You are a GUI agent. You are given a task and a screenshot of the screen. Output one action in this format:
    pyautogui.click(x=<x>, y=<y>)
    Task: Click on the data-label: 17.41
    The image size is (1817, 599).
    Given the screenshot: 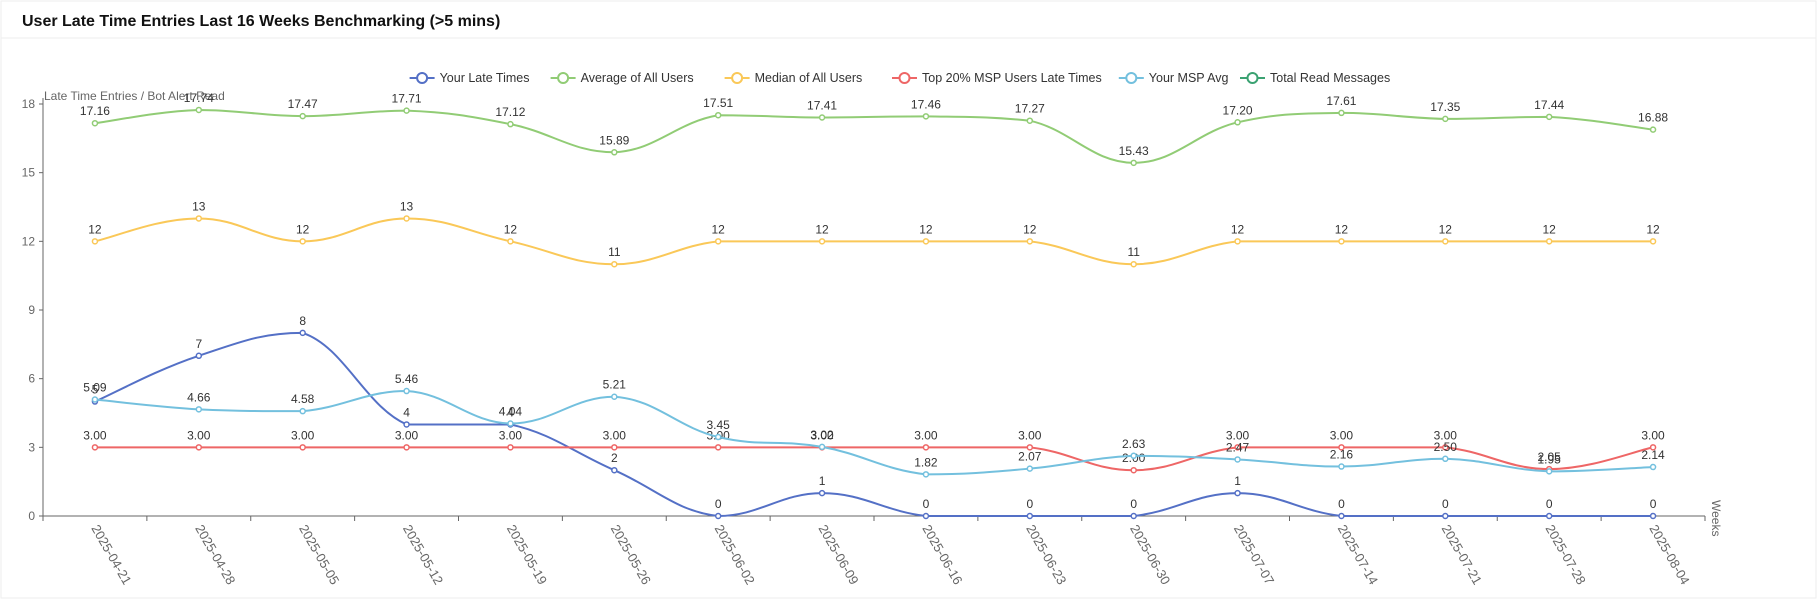 What is the action you would take?
    pyautogui.click(x=822, y=106)
    